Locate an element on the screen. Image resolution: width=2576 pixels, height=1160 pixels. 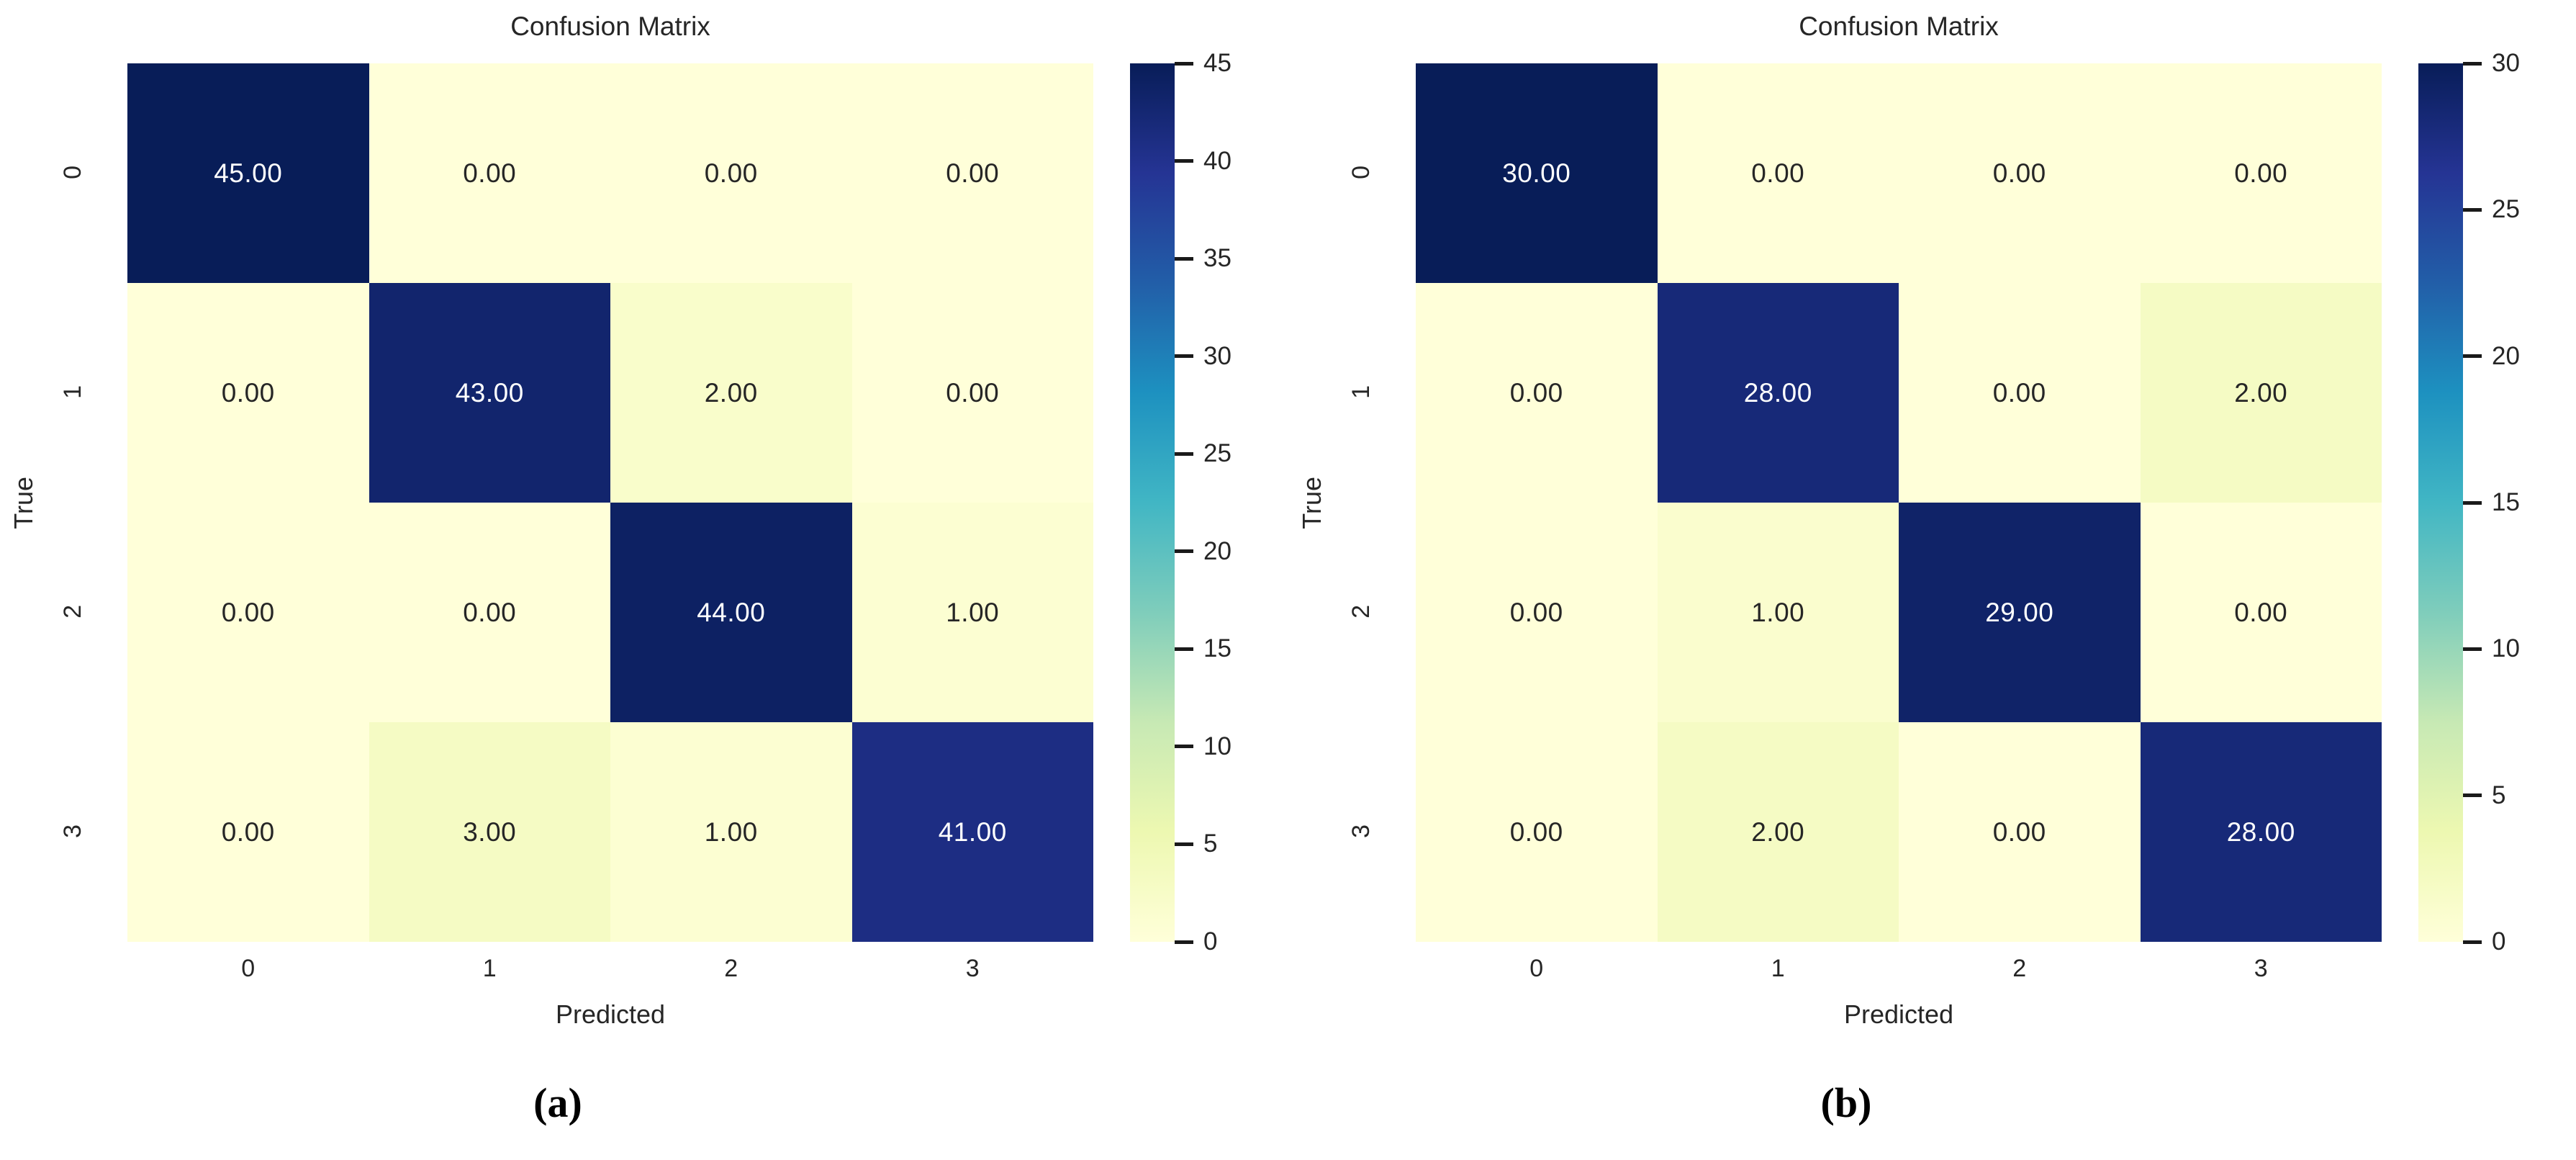
heatmap-cell-value: 44.00 is located at coordinates (732, 612).